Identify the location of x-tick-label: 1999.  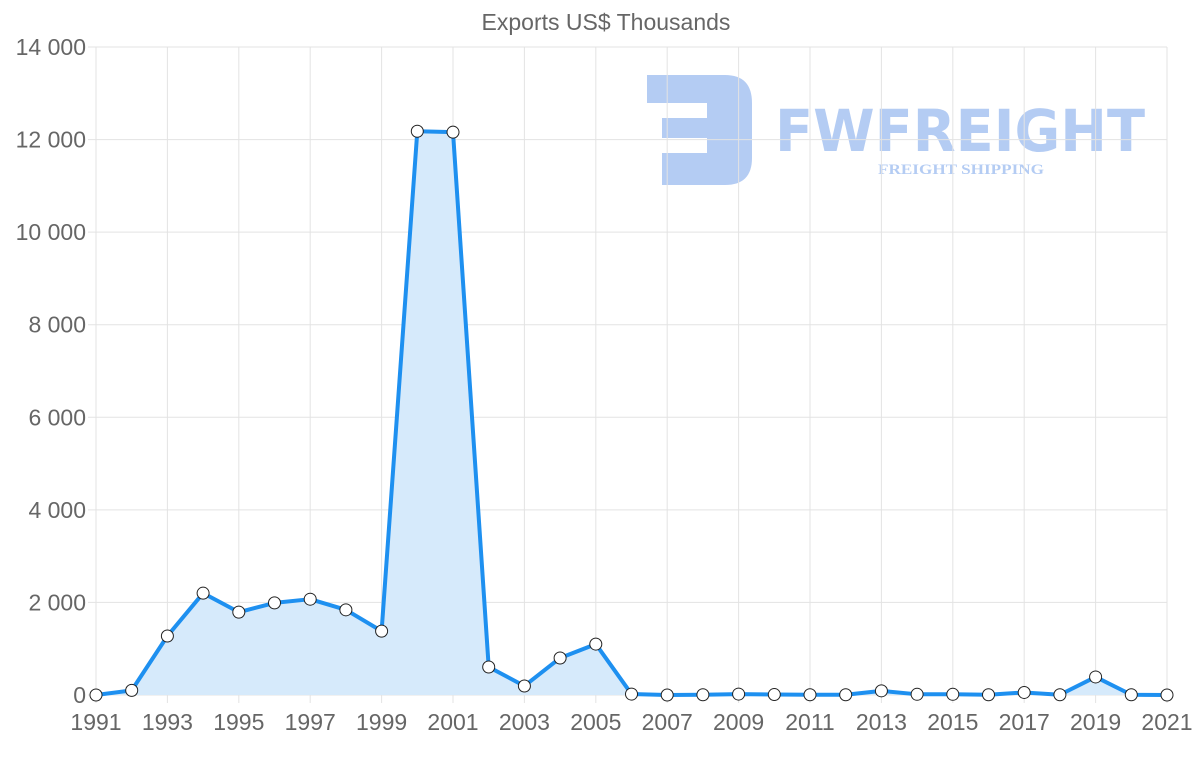
(381, 722).